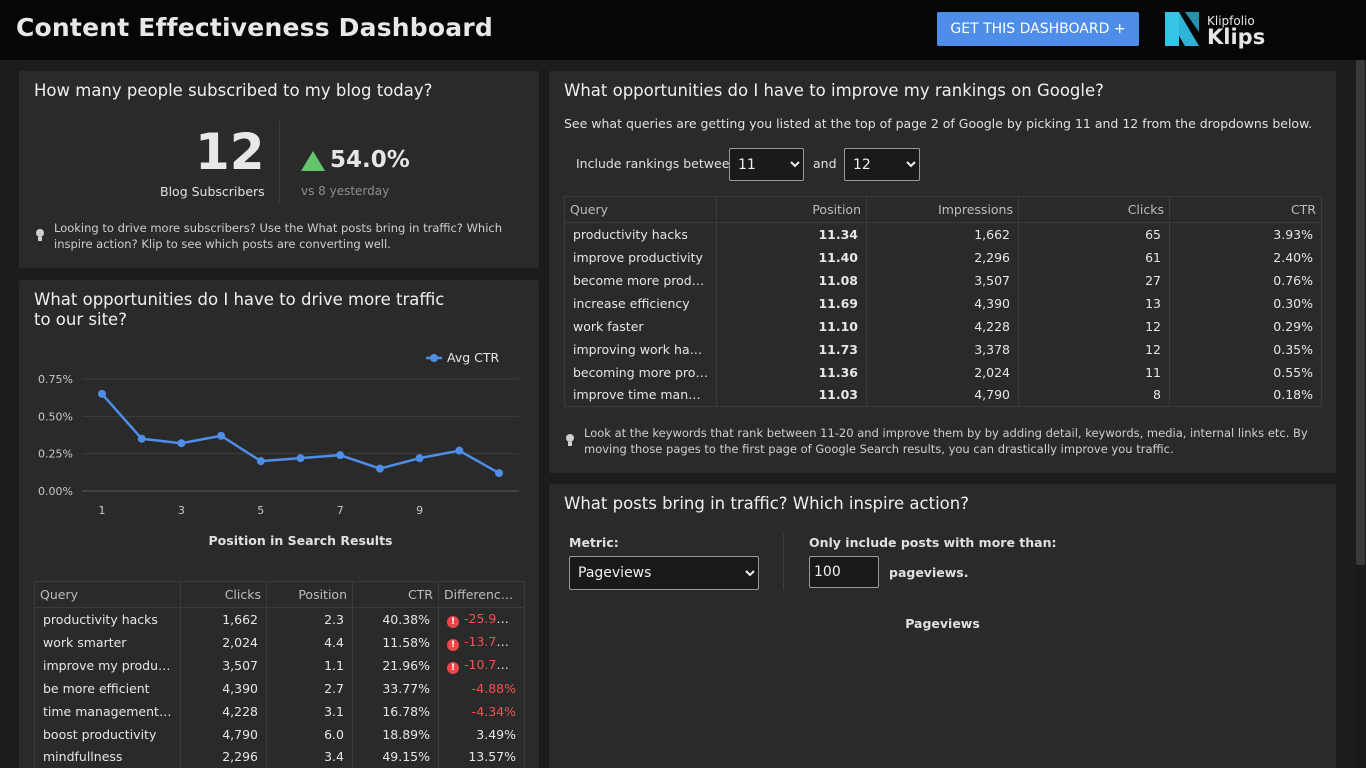  What do you see at coordinates (279, 711) in the screenshot?
I see `table-row: time management s... 4,228 3.1 16.78% -4.34%` at bounding box center [279, 711].